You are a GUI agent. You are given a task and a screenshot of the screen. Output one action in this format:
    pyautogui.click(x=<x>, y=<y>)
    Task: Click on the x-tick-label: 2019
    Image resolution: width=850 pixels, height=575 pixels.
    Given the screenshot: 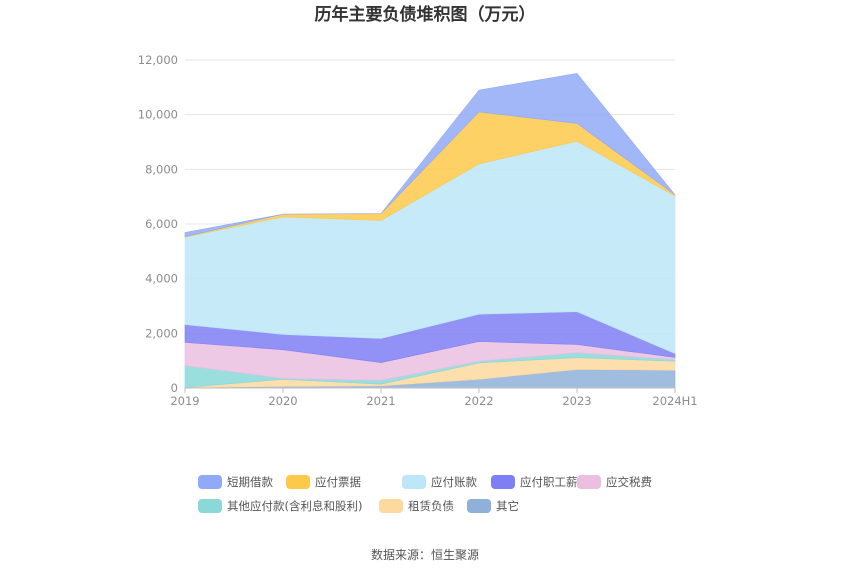 What is the action you would take?
    pyautogui.click(x=184, y=401)
    